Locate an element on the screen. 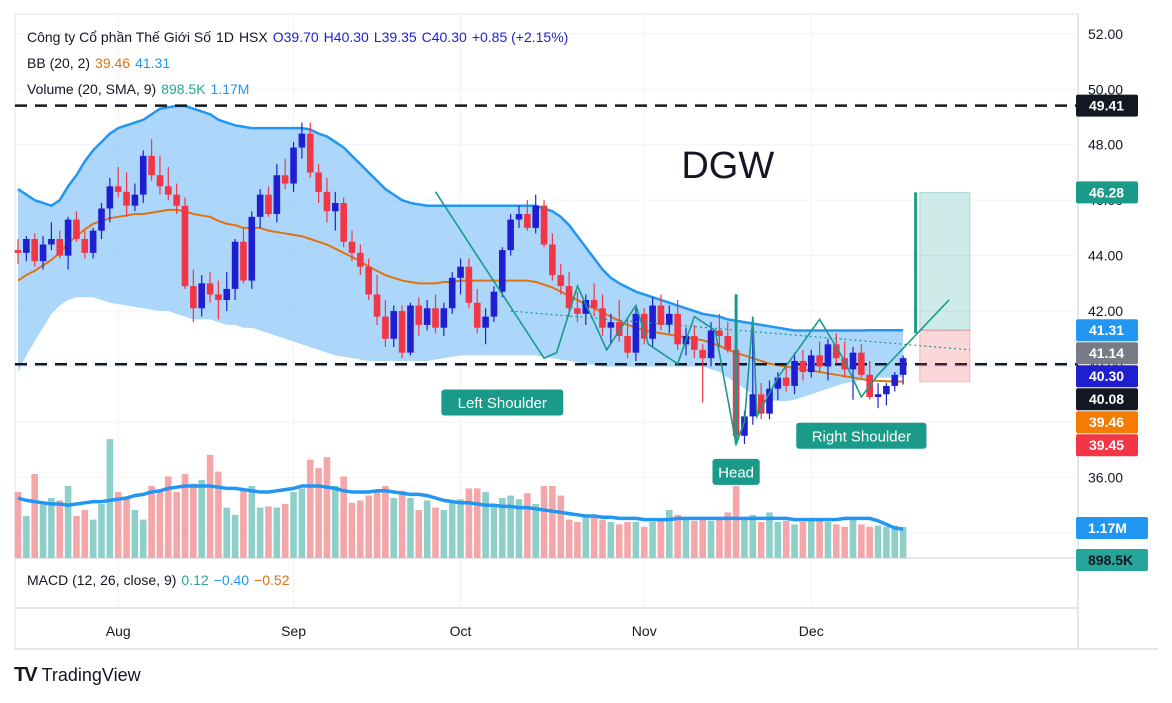  pattern-label: Left Shoulder is located at coordinates (502, 402).